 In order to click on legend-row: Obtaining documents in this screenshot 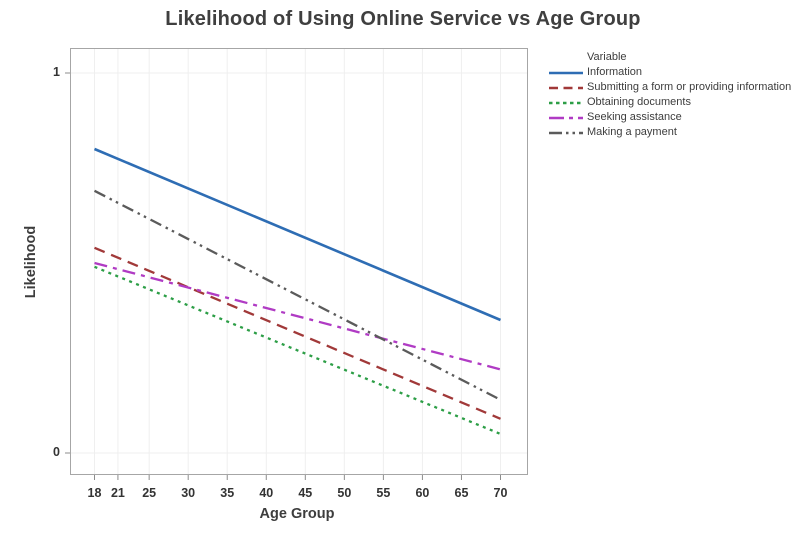, I will do `click(674, 102)`.